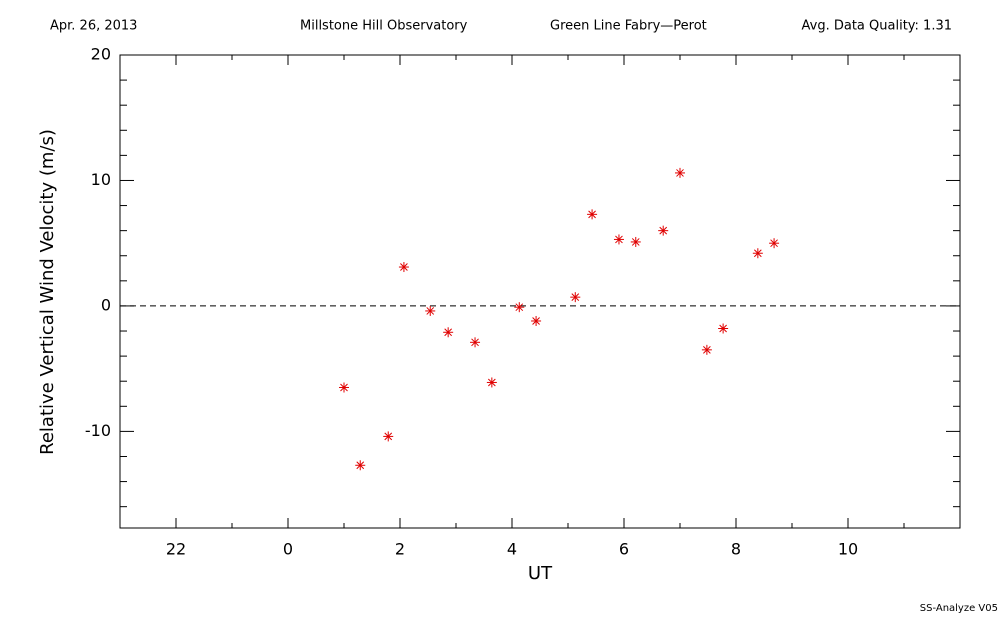 The image size is (1000, 625). Describe the element at coordinates (628, 26) in the screenshot. I see `instrument: Green Line Fabry—Perot` at that location.